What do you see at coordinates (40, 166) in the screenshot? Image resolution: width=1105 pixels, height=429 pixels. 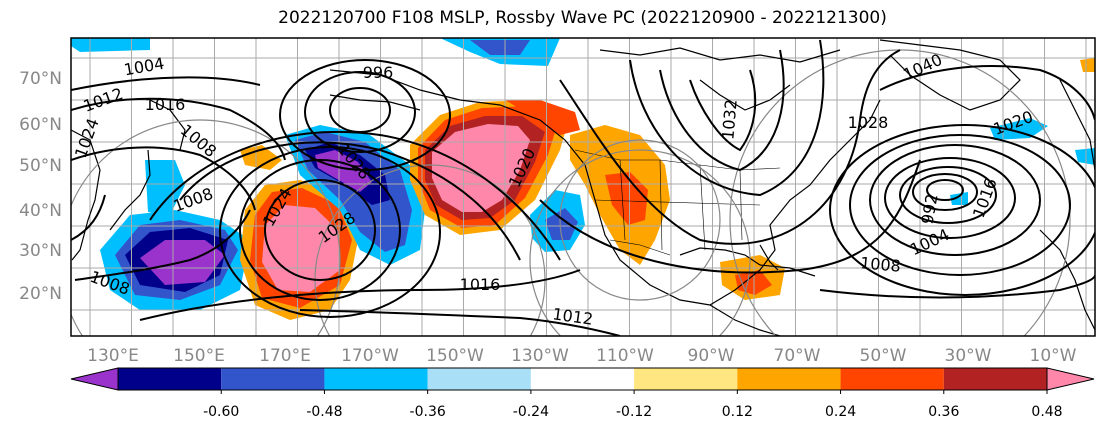 I see `latitude-label: 50°N` at bounding box center [40, 166].